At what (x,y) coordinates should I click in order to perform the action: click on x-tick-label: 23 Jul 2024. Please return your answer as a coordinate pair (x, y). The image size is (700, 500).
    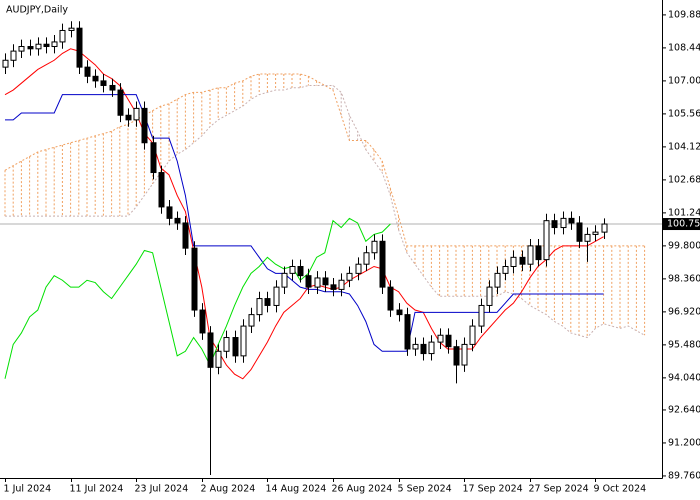
    Looking at the image, I should click on (162, 489).